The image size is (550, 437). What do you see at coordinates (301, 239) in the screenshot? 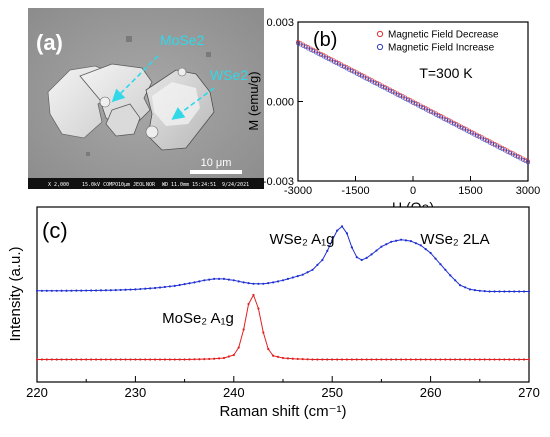
I see `peak-label-wse2-a1g: WSe₂ A₁g` at bounding box center [301, 239].